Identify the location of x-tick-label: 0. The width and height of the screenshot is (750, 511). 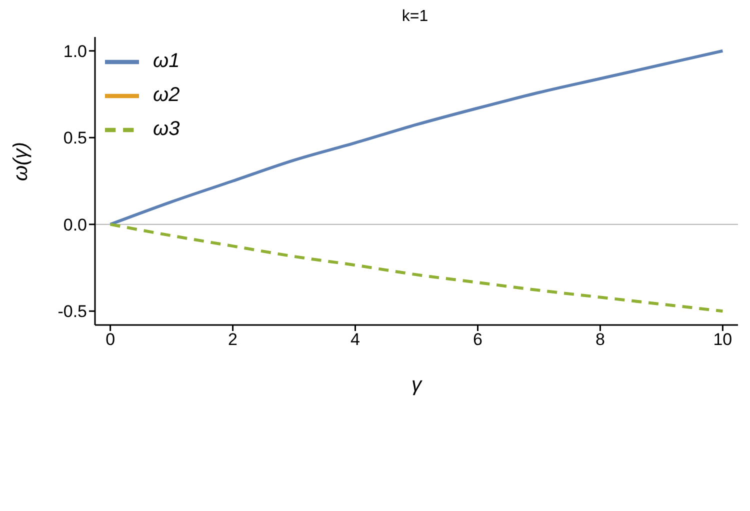
(111, 340).